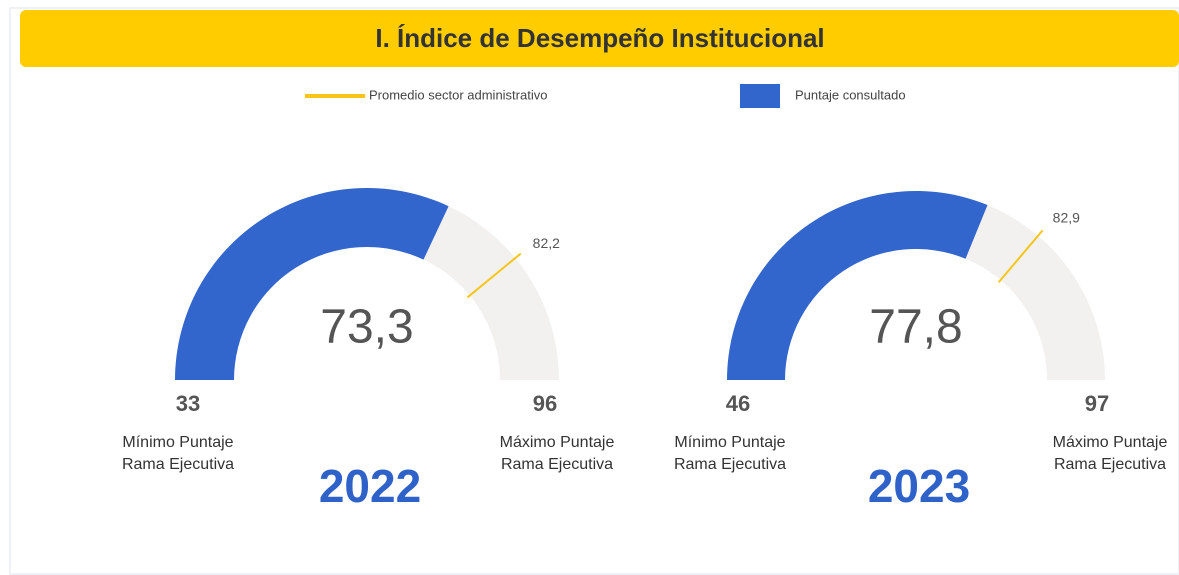 This screenshot has height=575, width=1179. Describe the element at coordinates (919, 486) in the screenshot. I see `gauge-title: 2023` at that location.